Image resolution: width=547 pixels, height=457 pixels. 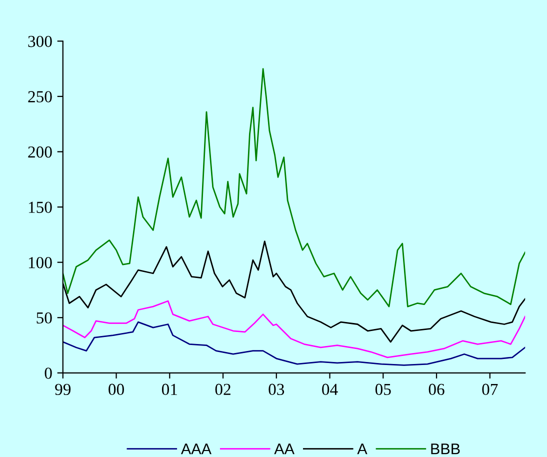 I want to click on legend-label: AAA, so click(x=196, y=449).